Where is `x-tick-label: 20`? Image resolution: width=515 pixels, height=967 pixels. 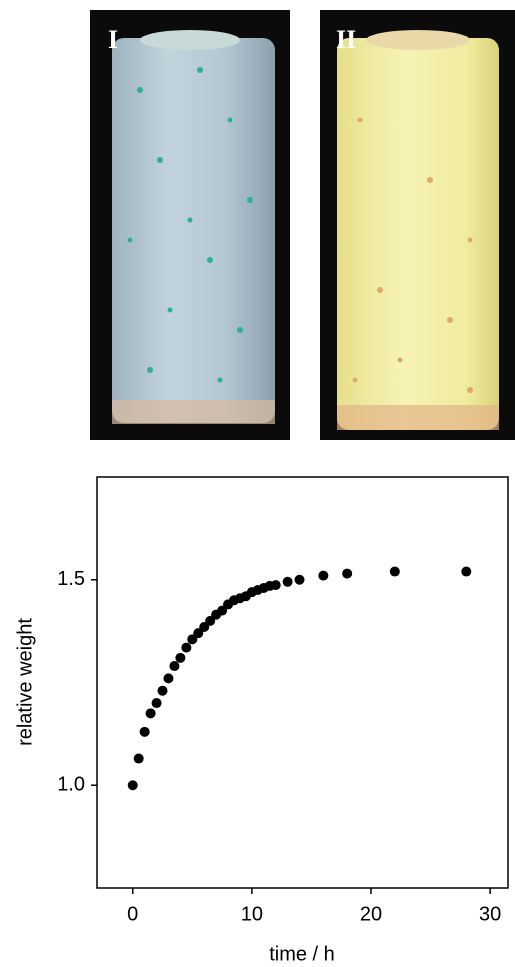 x-tick-label: 20 is located at coordinates (371, 914).